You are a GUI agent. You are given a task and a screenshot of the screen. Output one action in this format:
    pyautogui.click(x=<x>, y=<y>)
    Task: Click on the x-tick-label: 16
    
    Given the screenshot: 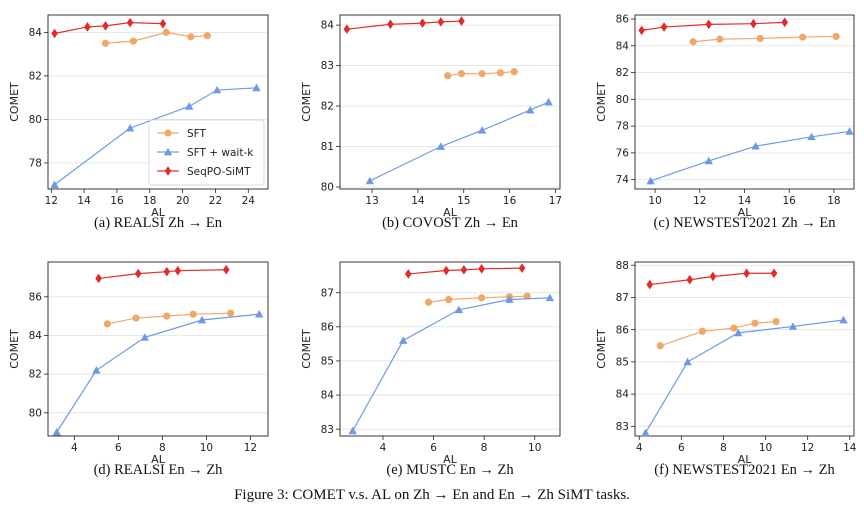 What is the action you would take?
    pyautogui.click(x=790, y=201)
    